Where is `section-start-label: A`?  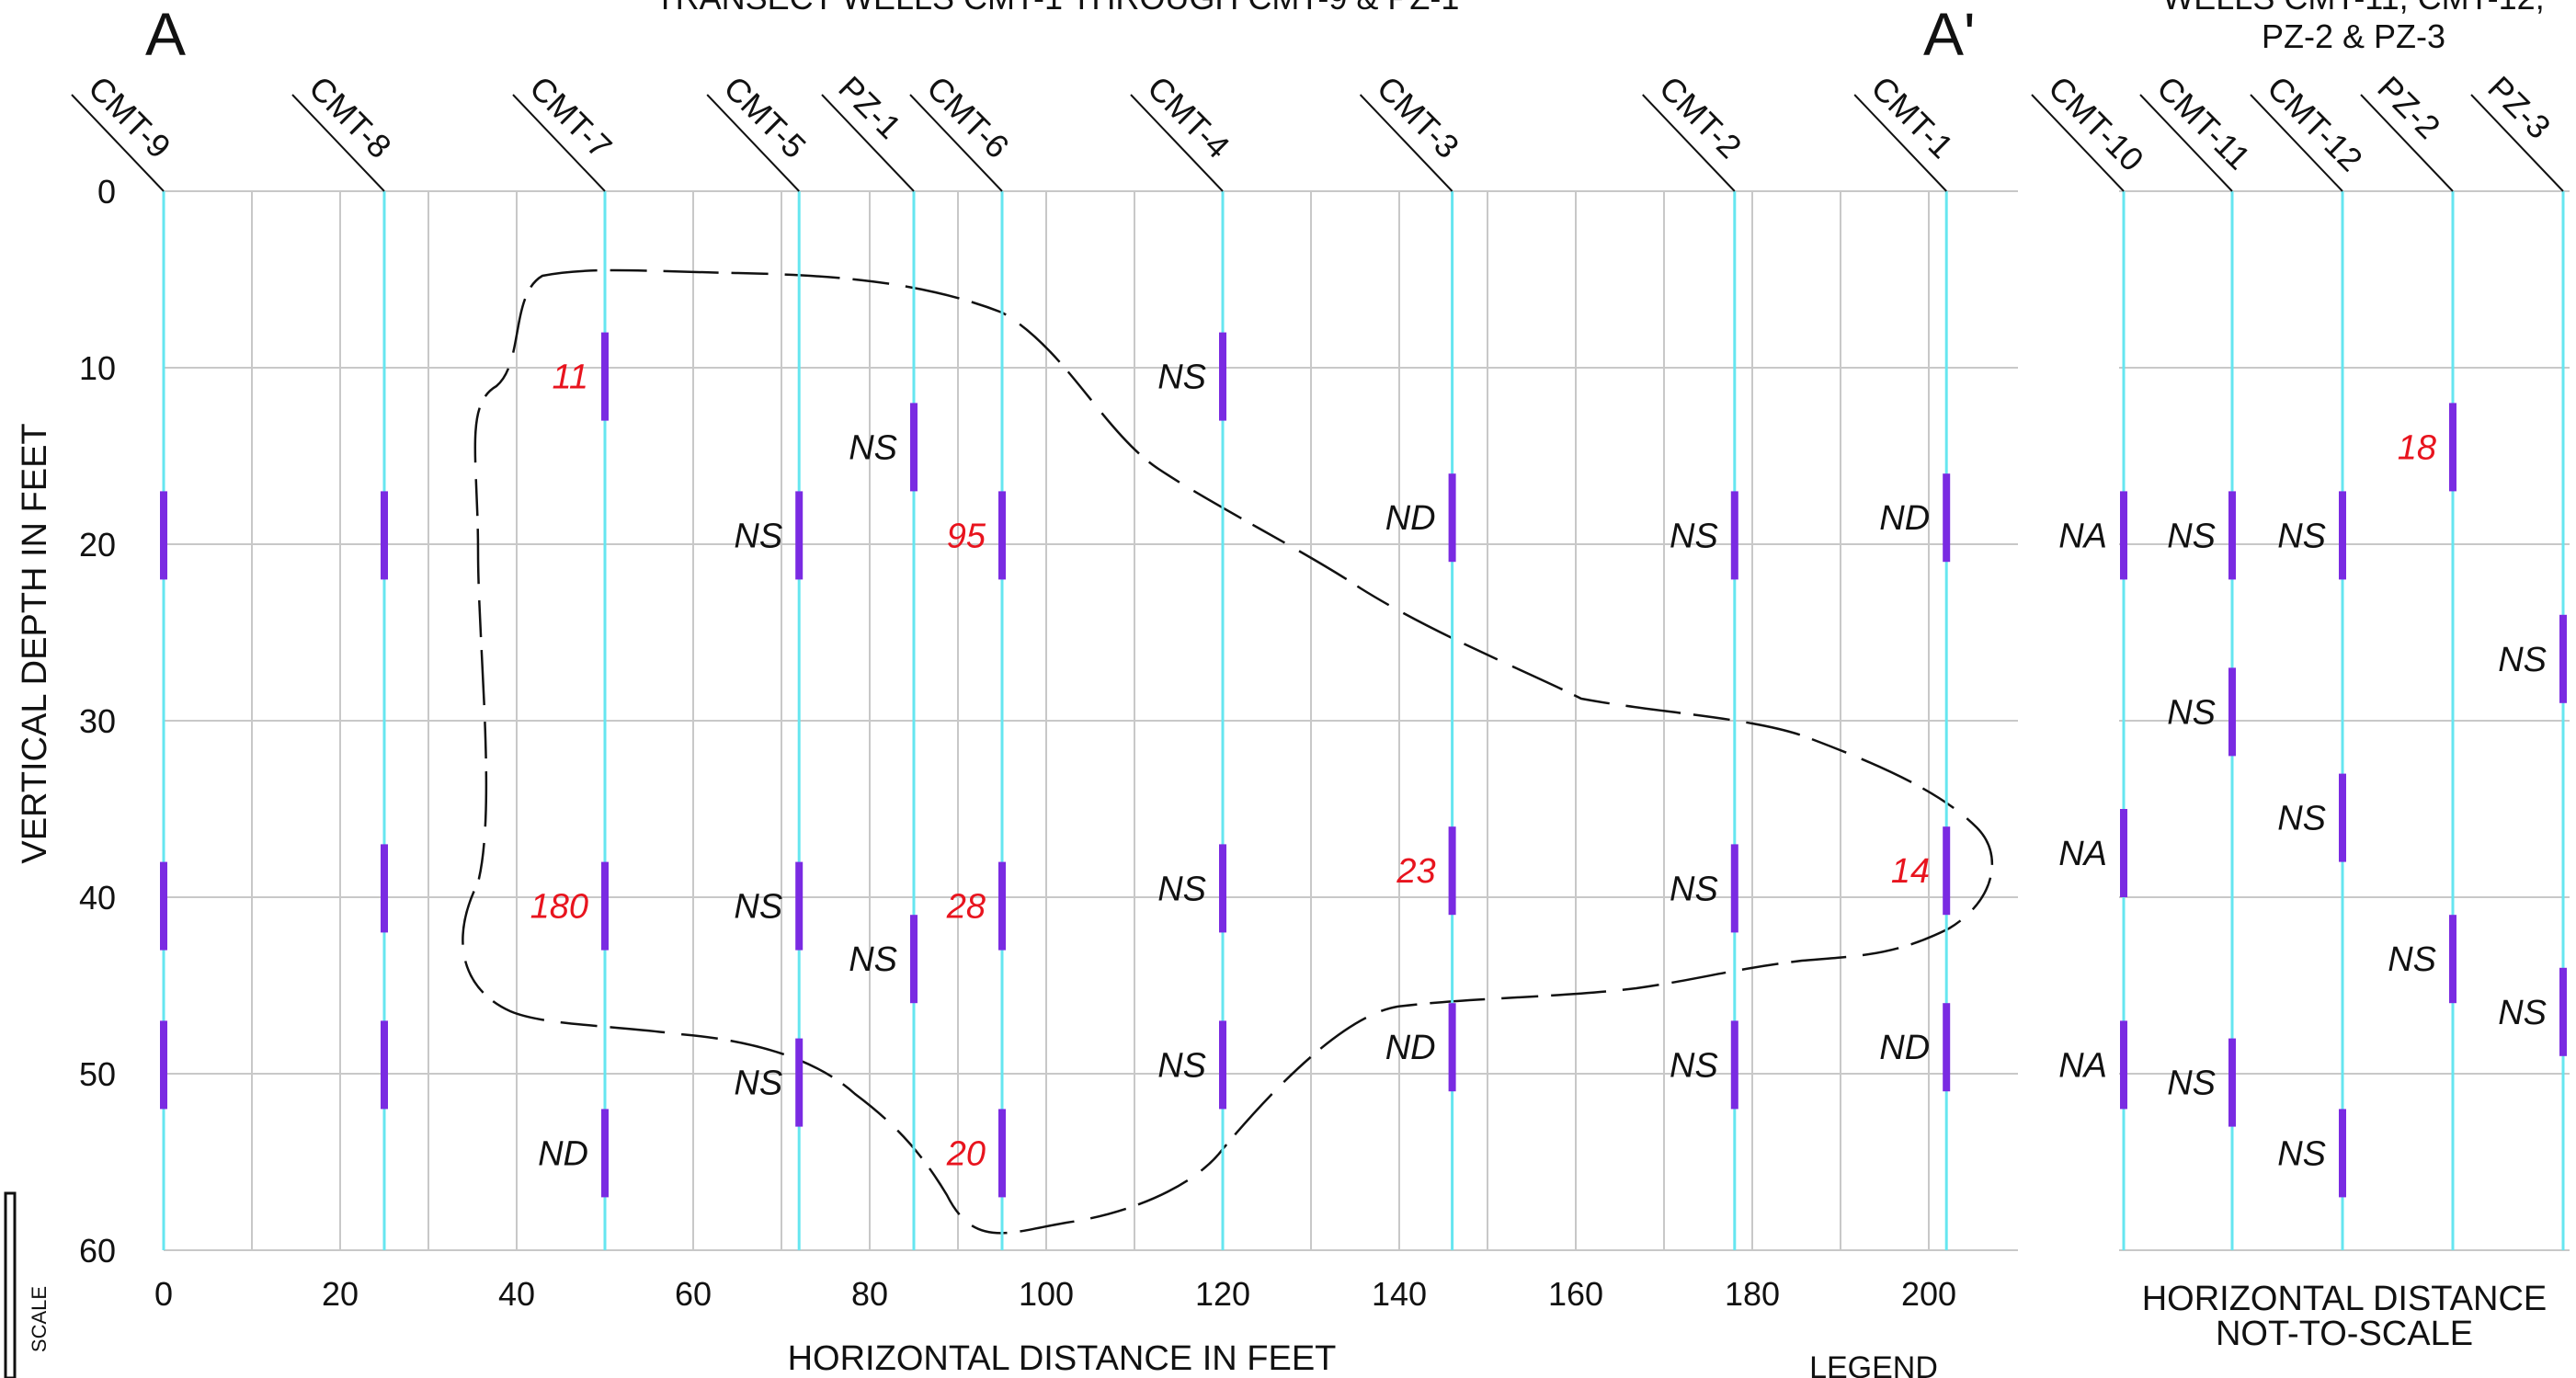
section-start-label: A is located at coordinates (165, 34).